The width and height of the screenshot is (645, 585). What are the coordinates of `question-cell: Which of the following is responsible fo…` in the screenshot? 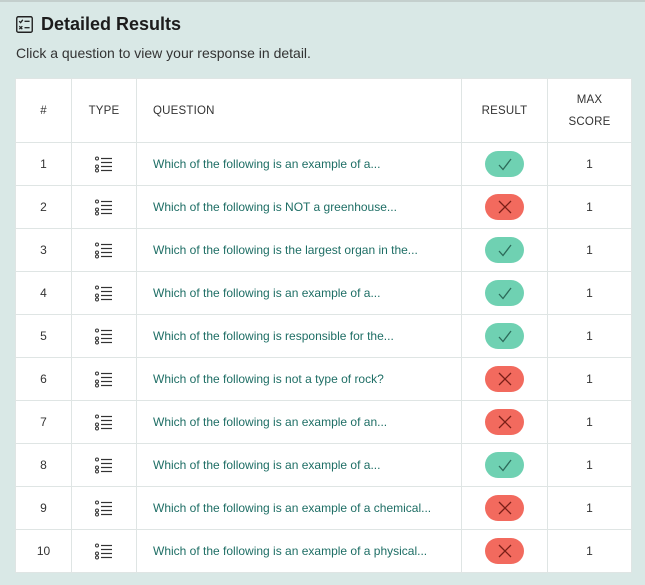 It's located at (299, 336).